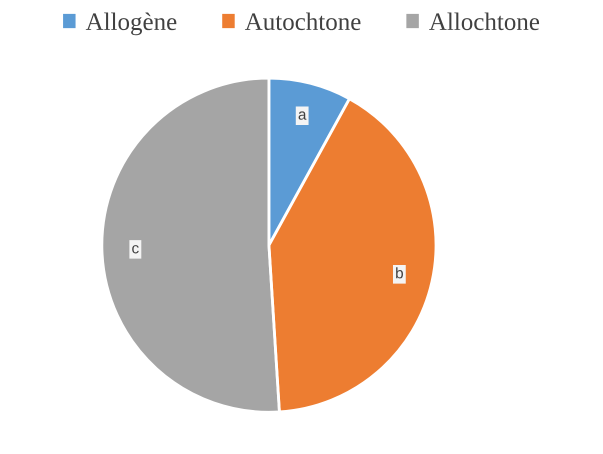 The width and height of the screenshot is (603, 454). Describe the element at coordinates (131, 24) in the screenshot. I see `legend-label: Allogène` at that location.